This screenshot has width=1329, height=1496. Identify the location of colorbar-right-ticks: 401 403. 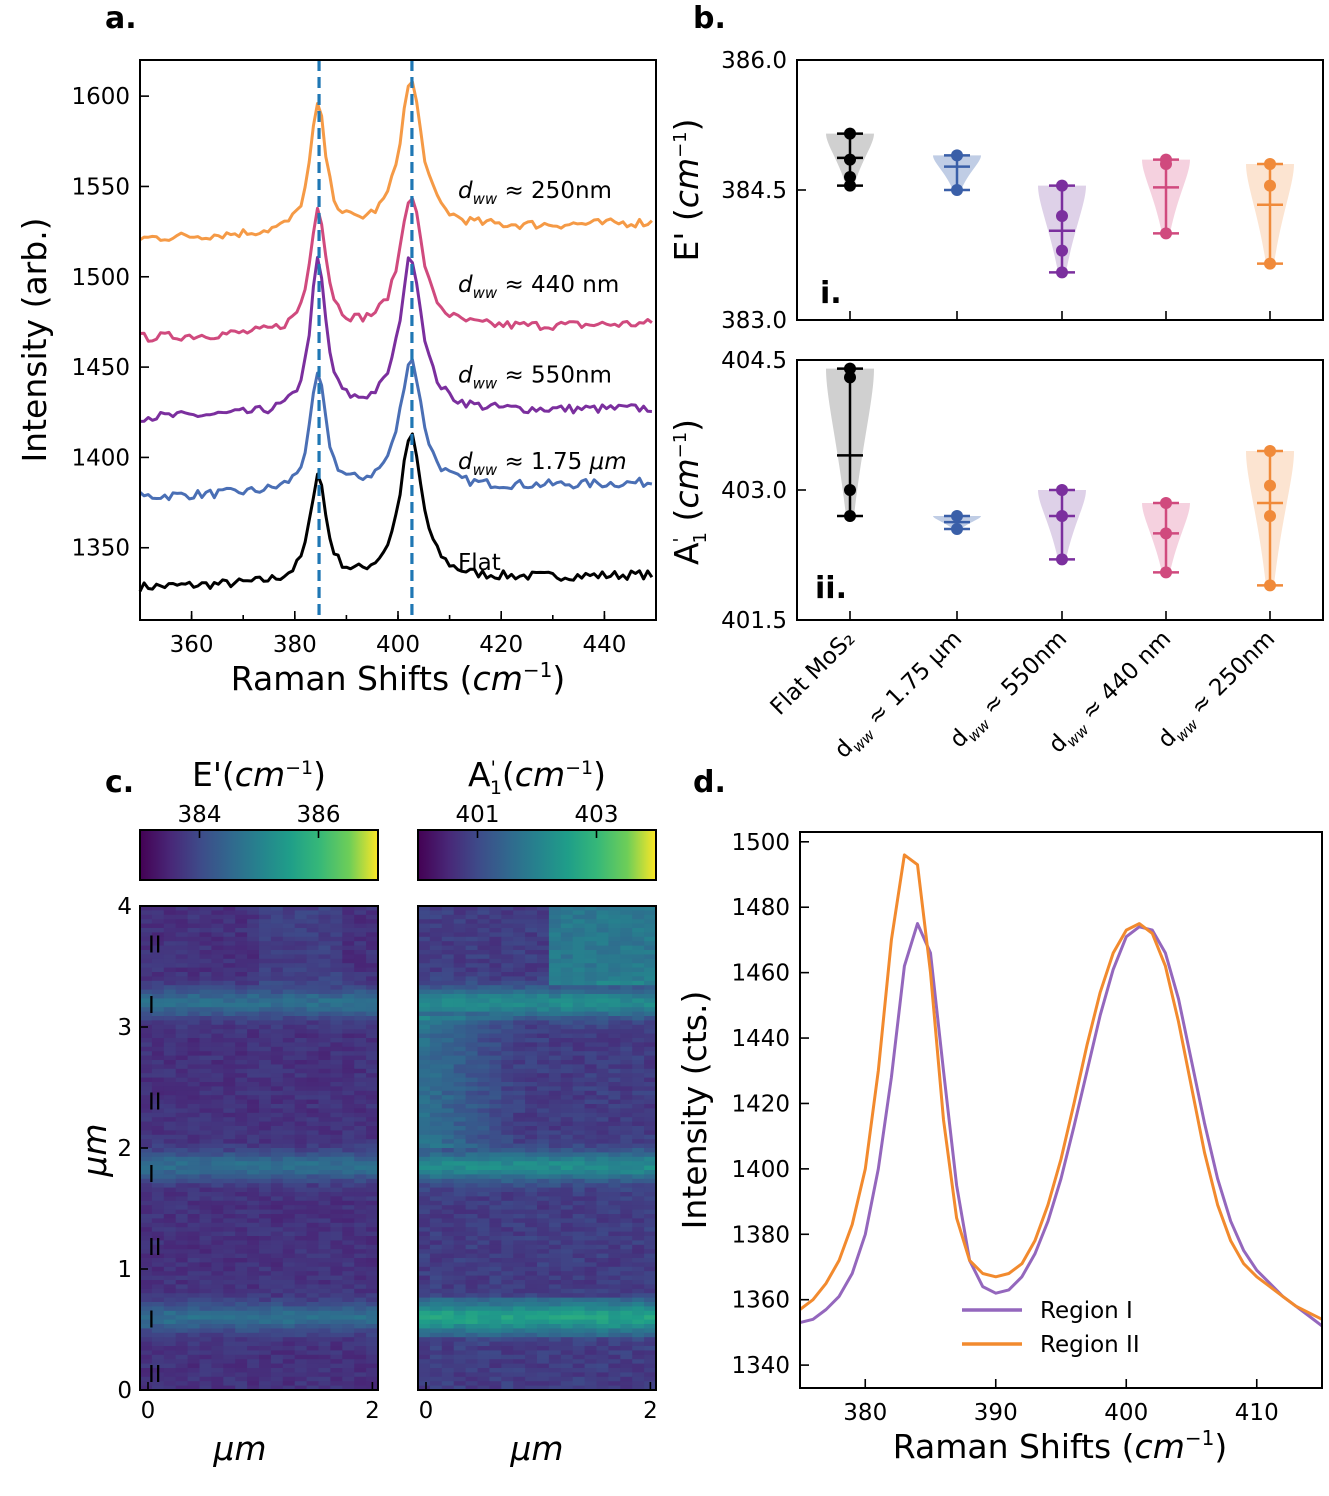
(537, 820).